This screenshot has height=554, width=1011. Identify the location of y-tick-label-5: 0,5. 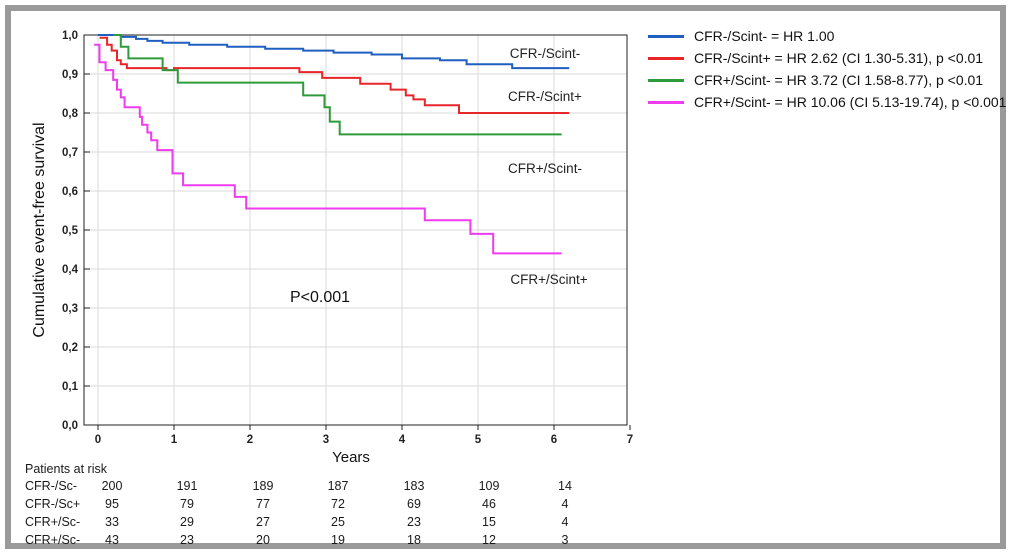
(70, 231).